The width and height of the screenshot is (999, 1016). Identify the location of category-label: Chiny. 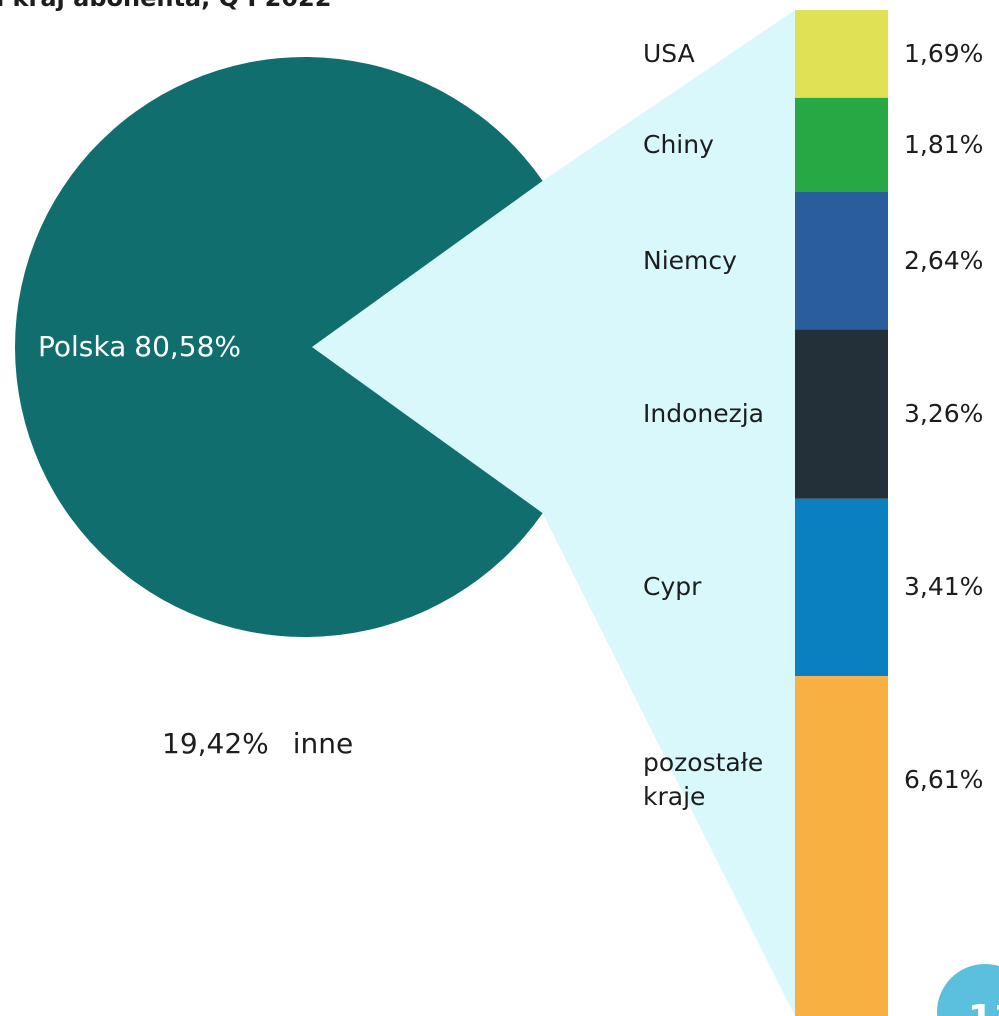
(678, 144).